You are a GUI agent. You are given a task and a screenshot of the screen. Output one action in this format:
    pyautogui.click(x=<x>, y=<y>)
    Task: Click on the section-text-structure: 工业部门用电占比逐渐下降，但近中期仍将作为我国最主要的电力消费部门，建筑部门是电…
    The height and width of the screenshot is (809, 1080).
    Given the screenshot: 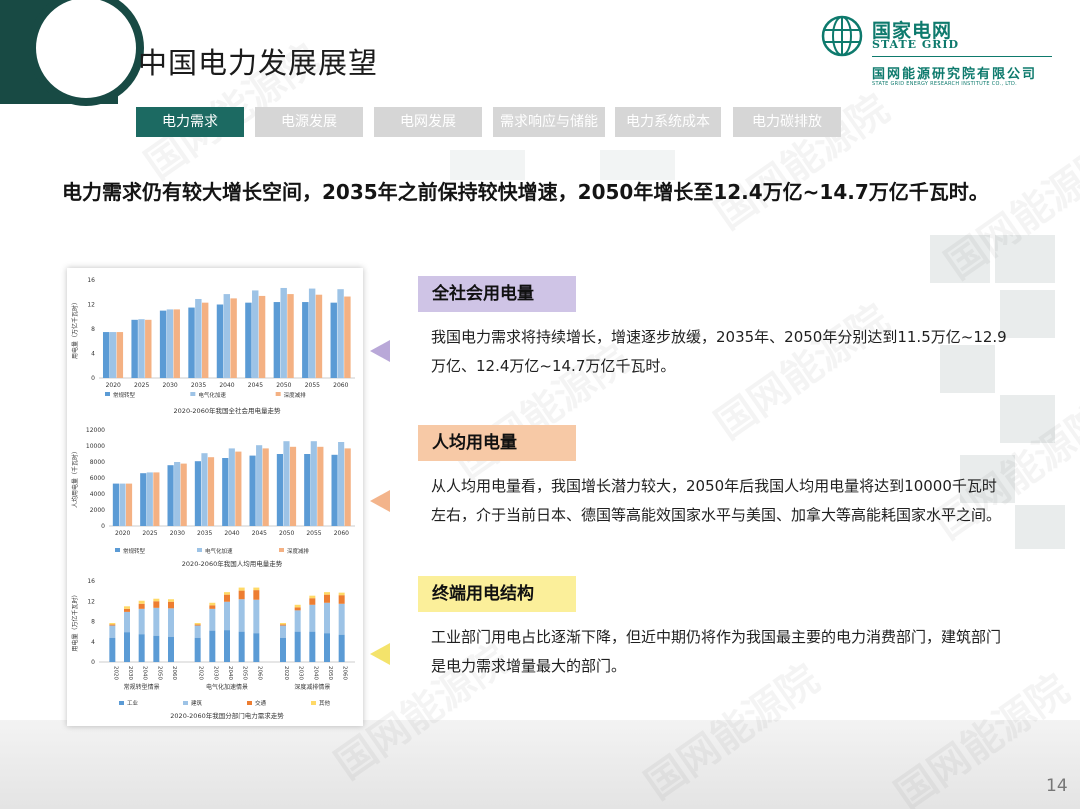 What is the action you would take?
    pyautogui.click(x=716, y=651)
    